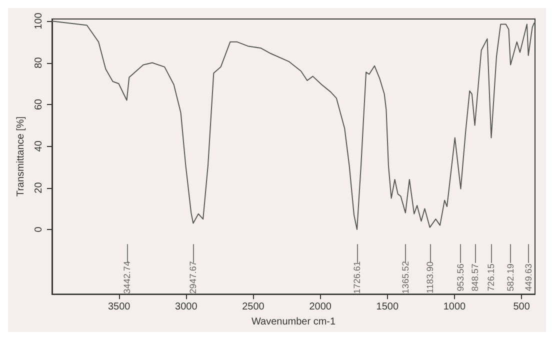 The width and height of the screenshot is (554, 340). What do you see at coordinates (193, 277) in the screenshot?
I see `annotation: 2947.67` at bounding box center [193, 277].